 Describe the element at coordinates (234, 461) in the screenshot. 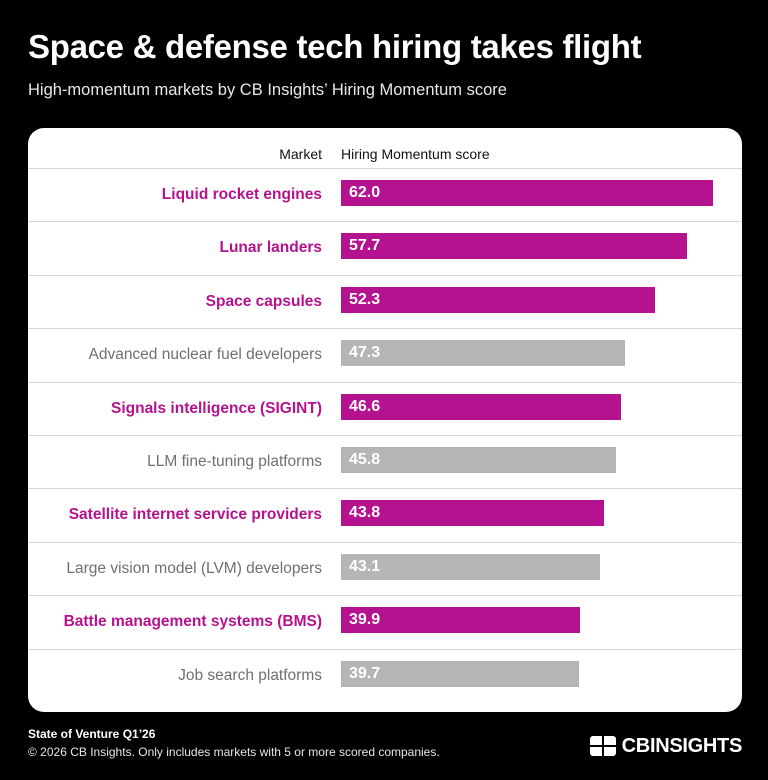

I see `category-label: LLM fine-tuning platforms` at that location.